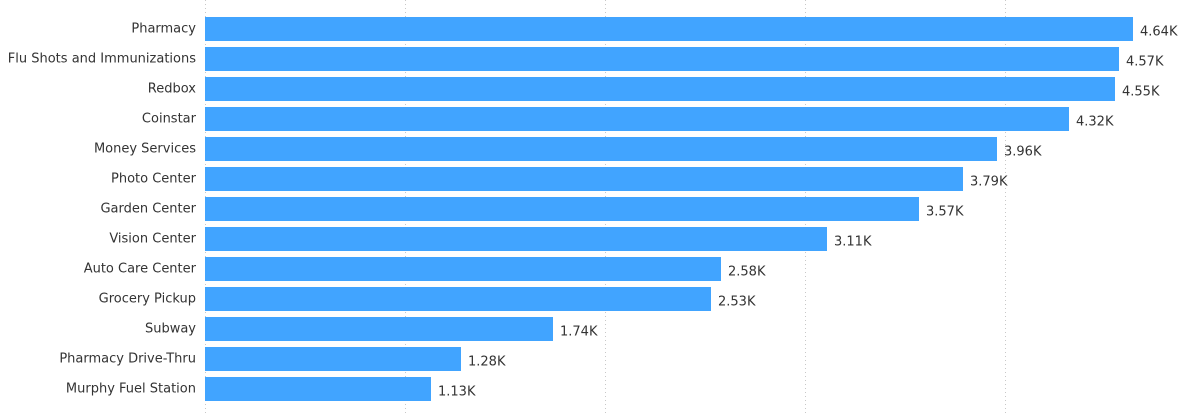  Describe the element at coordinates (579, 332) in the screenshot. I see `data-label: 1.74K` at that location.